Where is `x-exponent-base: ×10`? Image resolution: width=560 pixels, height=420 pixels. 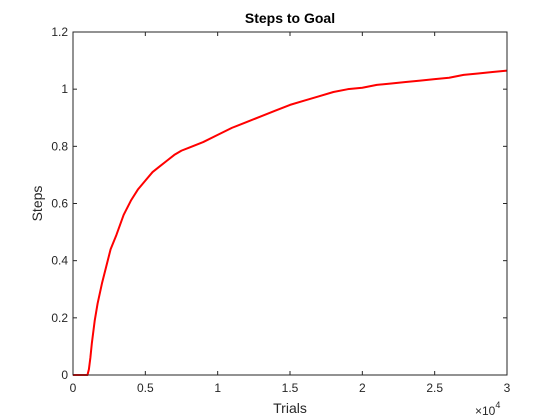 x-exponent-base: ×10 is located at coordinates (485, 411).